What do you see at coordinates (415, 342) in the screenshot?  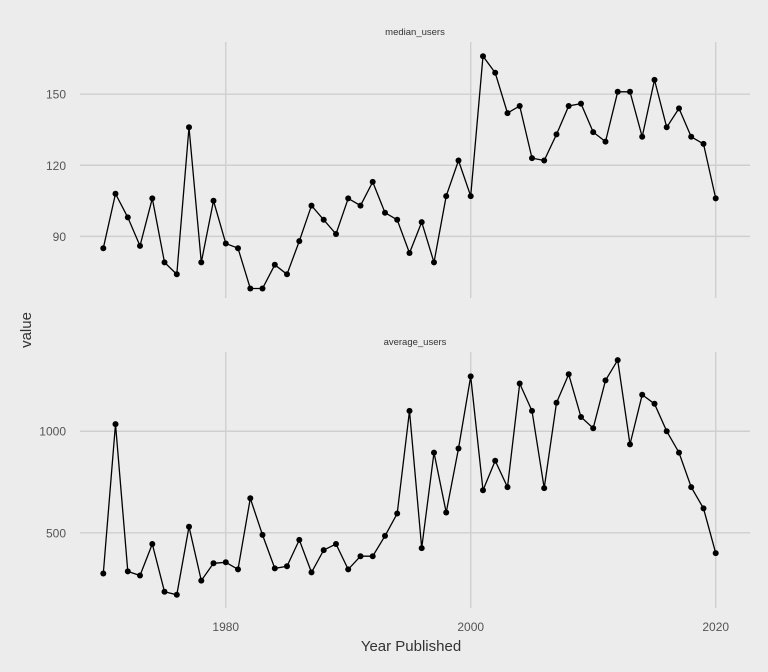 I see `panel-strip-label: average_users` at bounding box center [415, 342].